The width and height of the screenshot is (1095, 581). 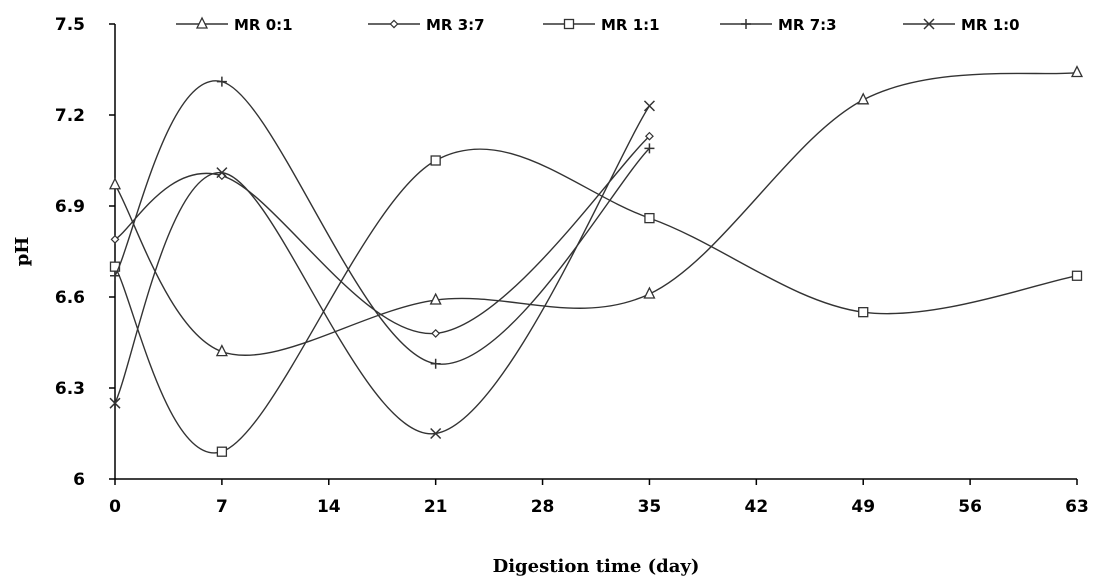 What do you see at coordinates (863, 507) in the screenshot?
I see `x-tick-label: 49` at bounding box center [863, 507].